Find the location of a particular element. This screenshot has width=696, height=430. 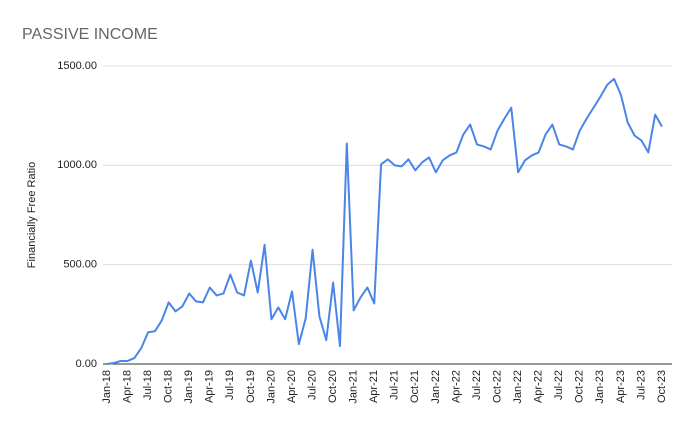

y-tick-label: 500.00 is located at coordinates (80, 265).